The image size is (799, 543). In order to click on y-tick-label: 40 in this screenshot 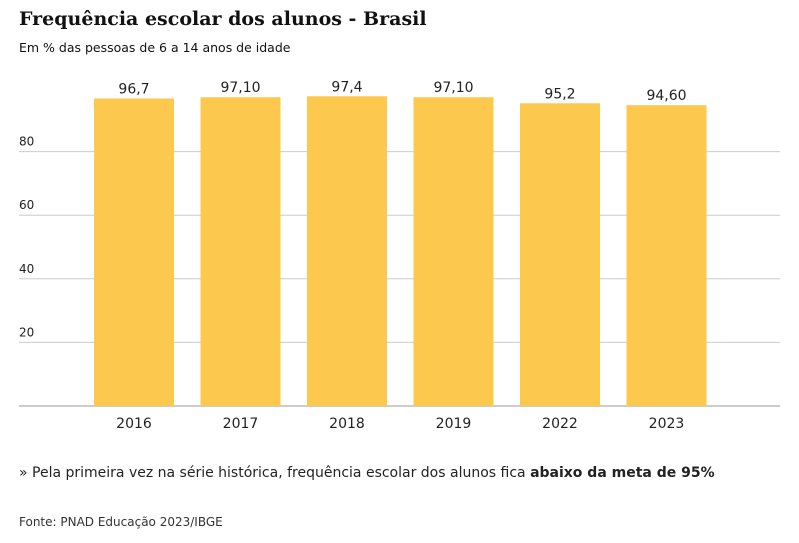, I will do `click(26, 269)`.